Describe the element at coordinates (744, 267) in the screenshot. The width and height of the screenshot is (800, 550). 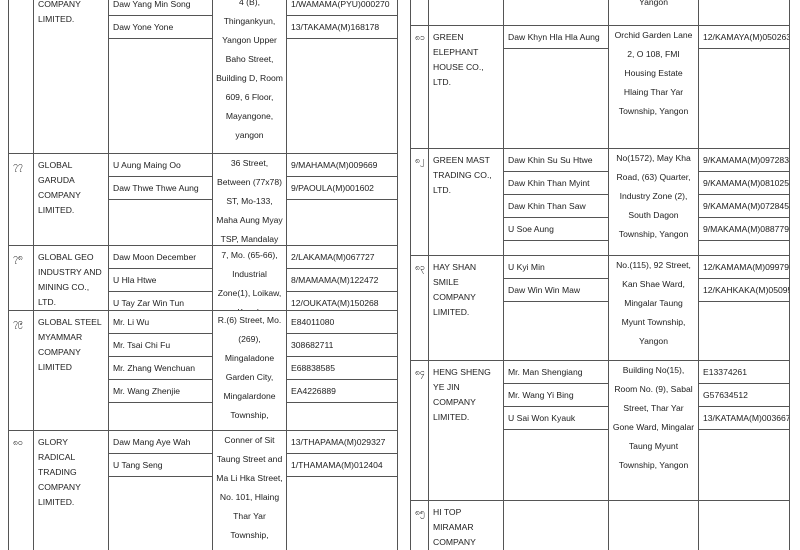
I see `registration-number: 12/KAMAMA(M)099792` at that location.